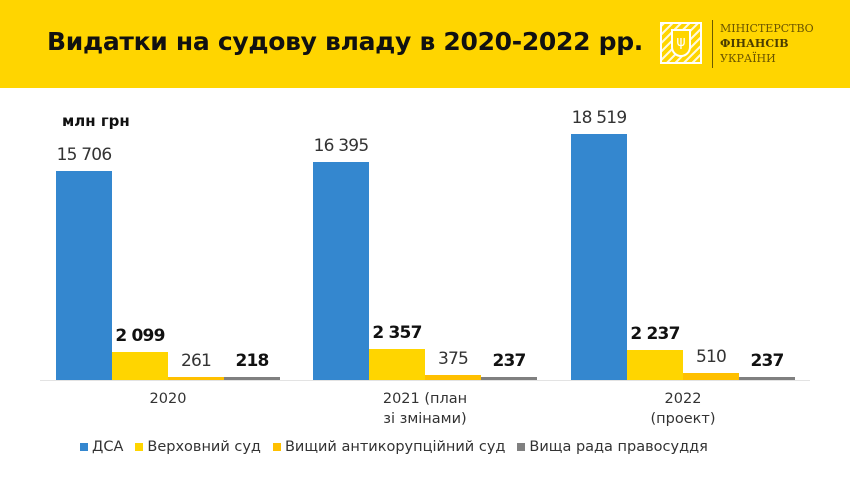  I want to click on data-label: 2 099, so click(140, 336).